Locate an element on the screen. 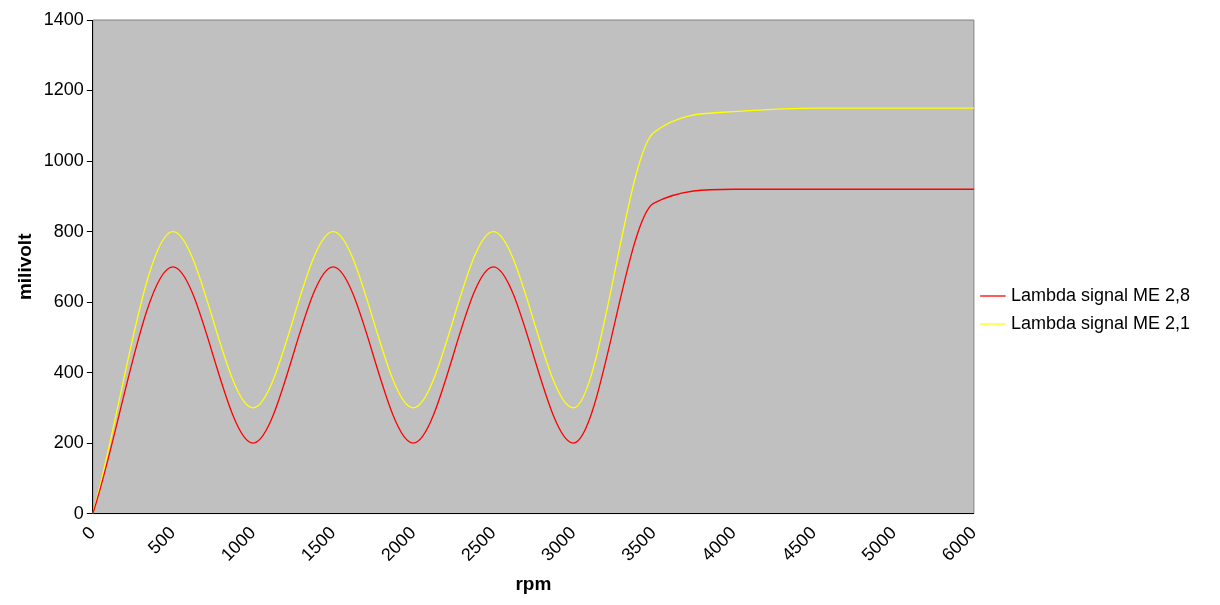 This screenshot has width=1220, height=605. y-tick-label: 0 is located at coordinates (78, 512).